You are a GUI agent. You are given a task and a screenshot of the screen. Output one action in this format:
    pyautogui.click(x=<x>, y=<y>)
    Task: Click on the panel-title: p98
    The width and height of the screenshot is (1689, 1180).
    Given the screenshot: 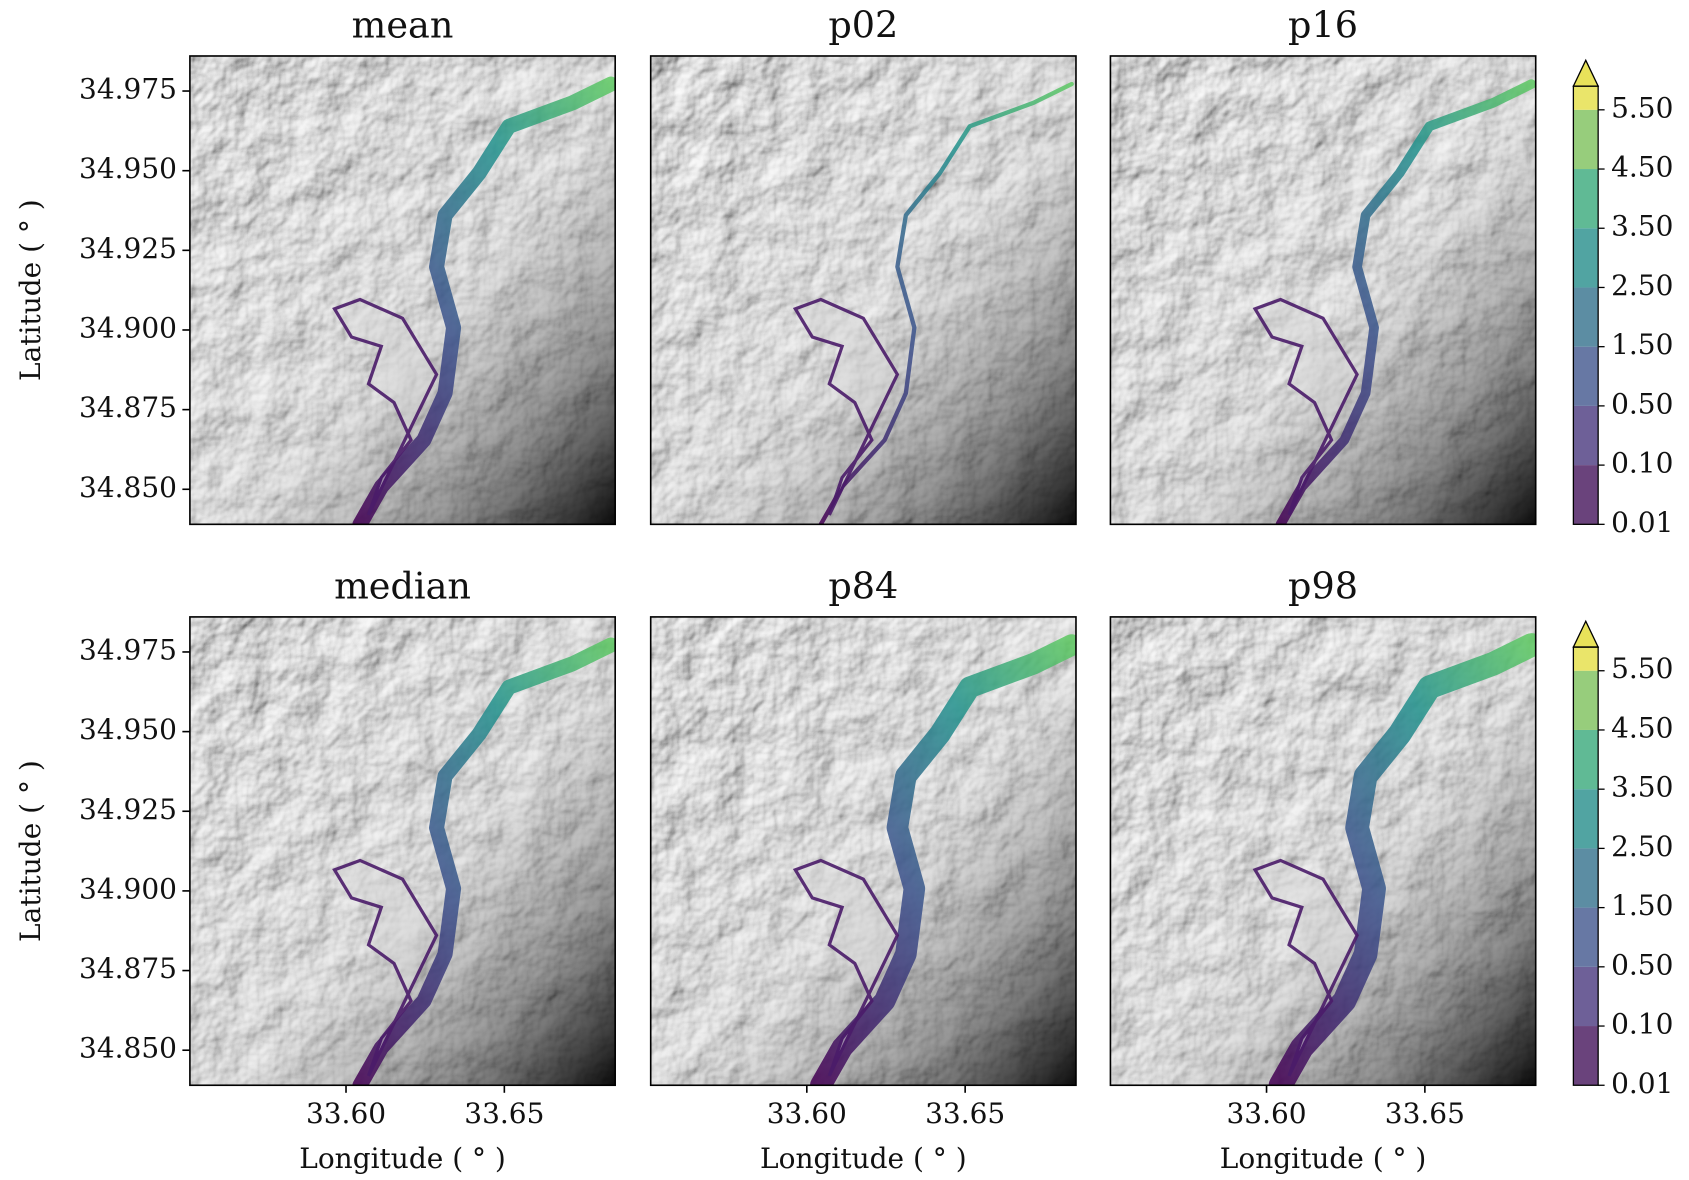 What is the action you would take?
    pyautogui.click(x=1323, y=585)
    